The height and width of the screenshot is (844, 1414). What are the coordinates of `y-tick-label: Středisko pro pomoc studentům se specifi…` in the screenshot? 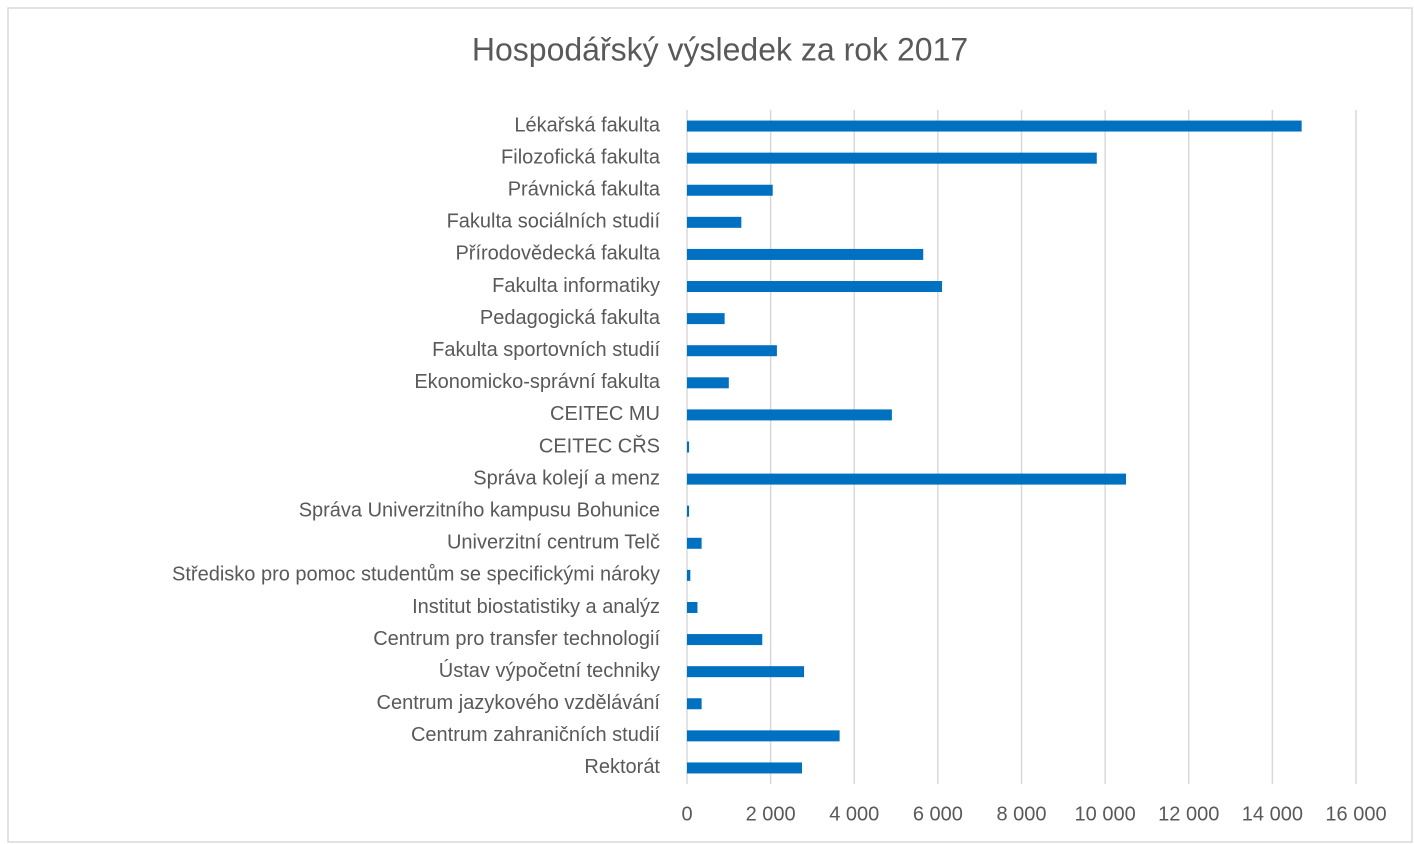 It's located at (416, 575).